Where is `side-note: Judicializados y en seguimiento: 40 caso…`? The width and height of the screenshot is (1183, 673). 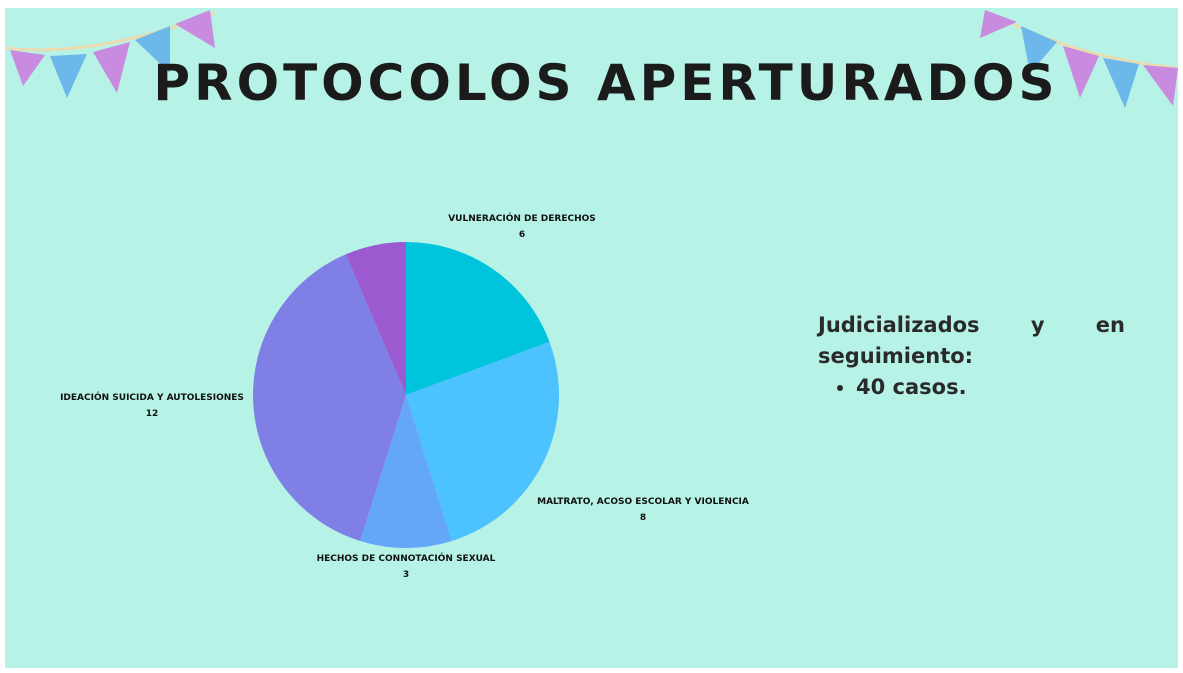 side-note: Judicializados y en seguimiento: 40 caso… is located at coordinates (971, 356).